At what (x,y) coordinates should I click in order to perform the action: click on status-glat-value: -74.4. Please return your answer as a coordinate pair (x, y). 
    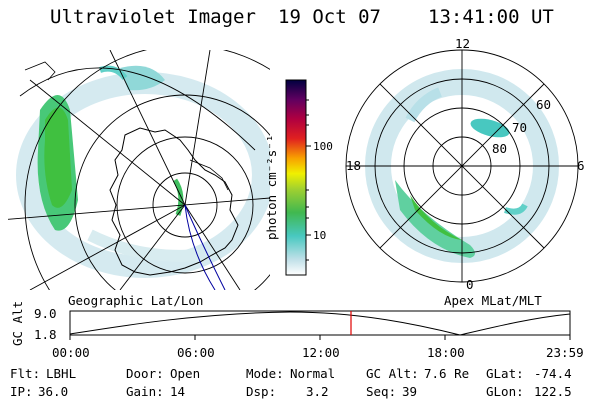
    Looking at the image, I should click on (553, 373).